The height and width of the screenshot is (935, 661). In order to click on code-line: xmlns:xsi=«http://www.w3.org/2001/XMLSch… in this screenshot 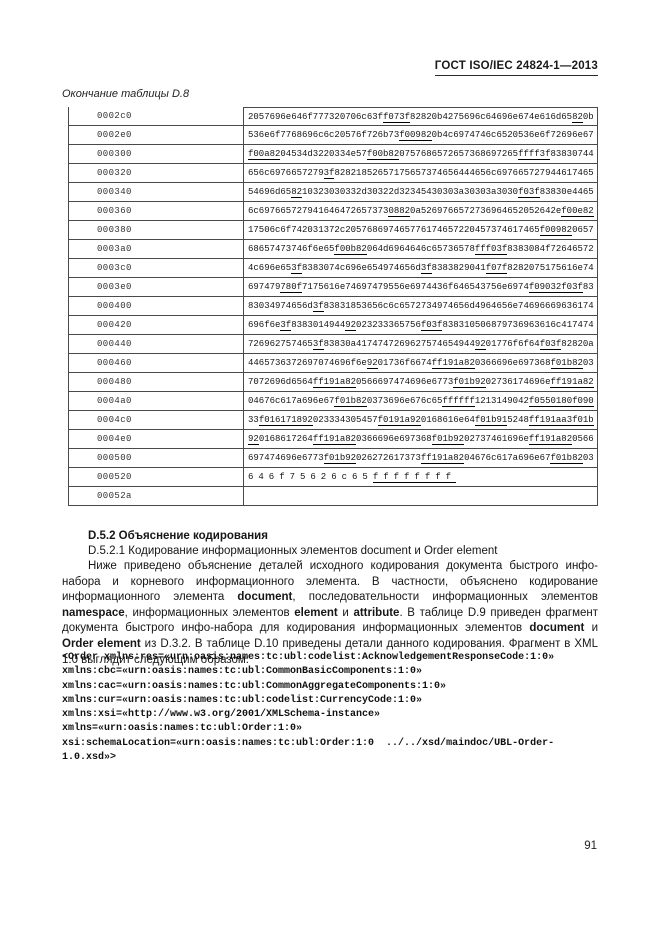, I will do `click(221, 715)`.